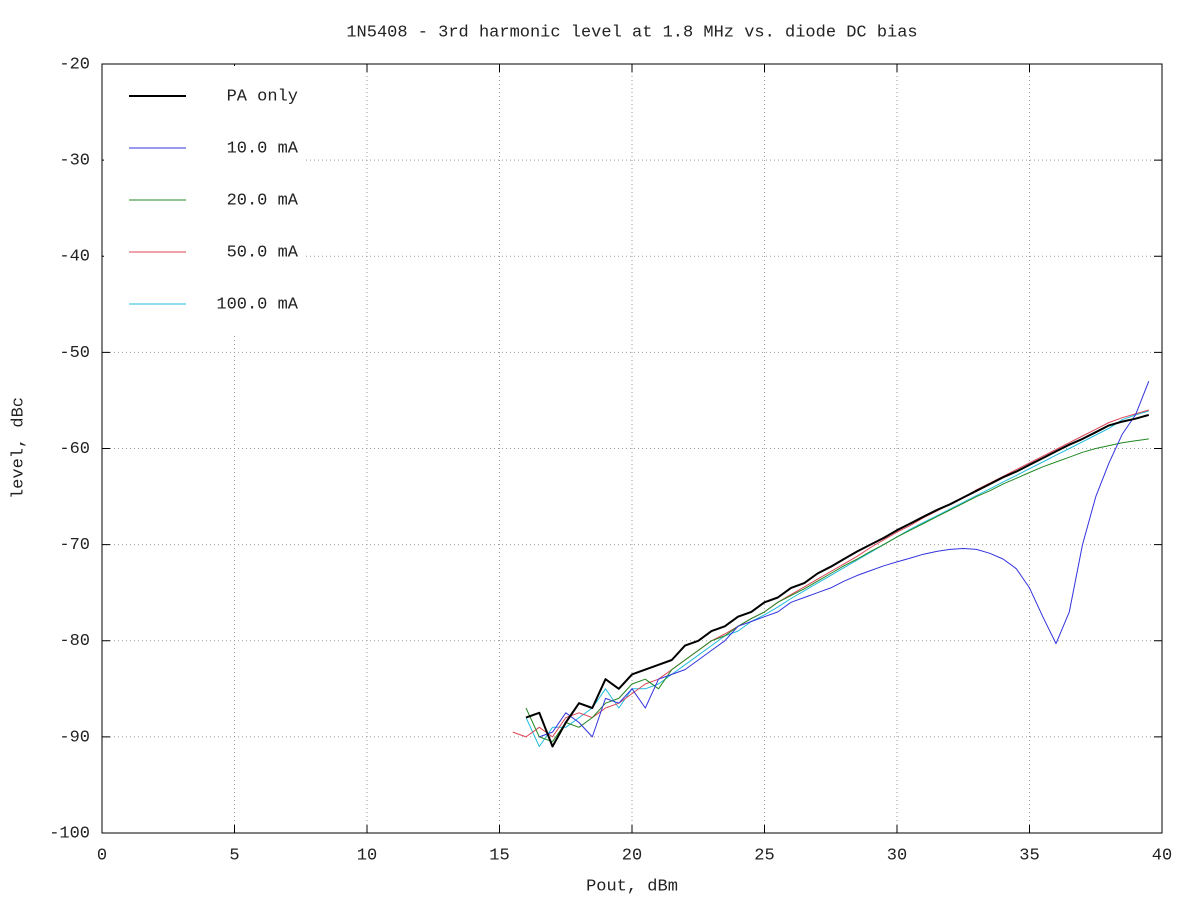 The width and height of the screenshot is (1200, 900). What do you see at coordinates (632, 855) in the screenshot?
I see `x-tick-label: 20` at bounding box center [632, 855].